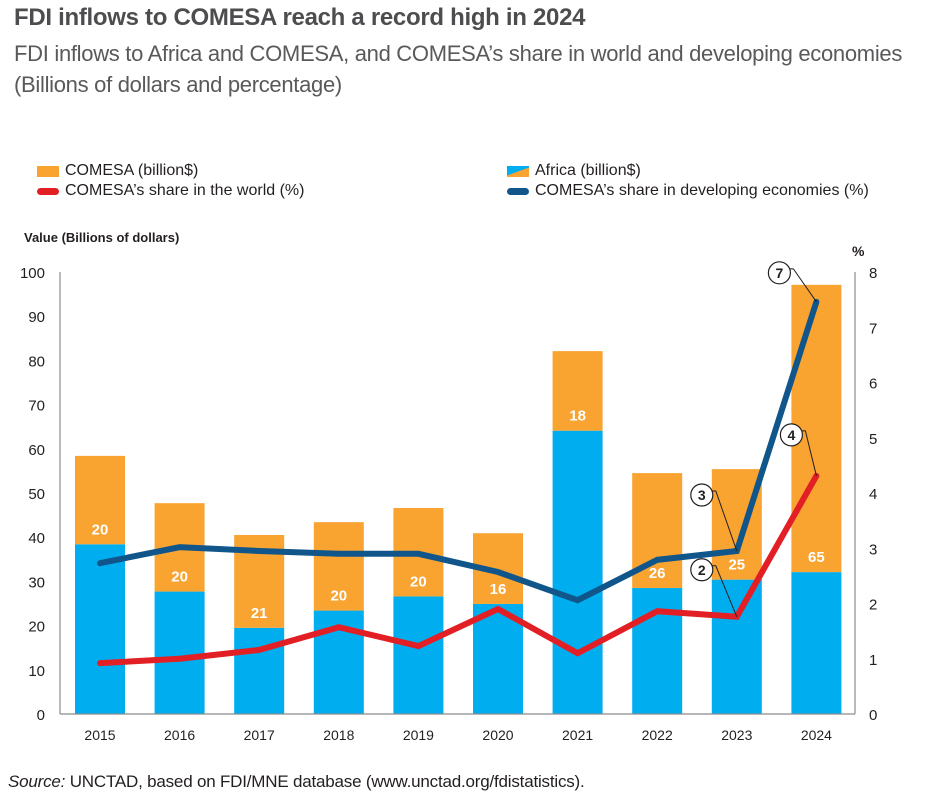  I want to click on annotation-label-4: 4, so click(792, 435).